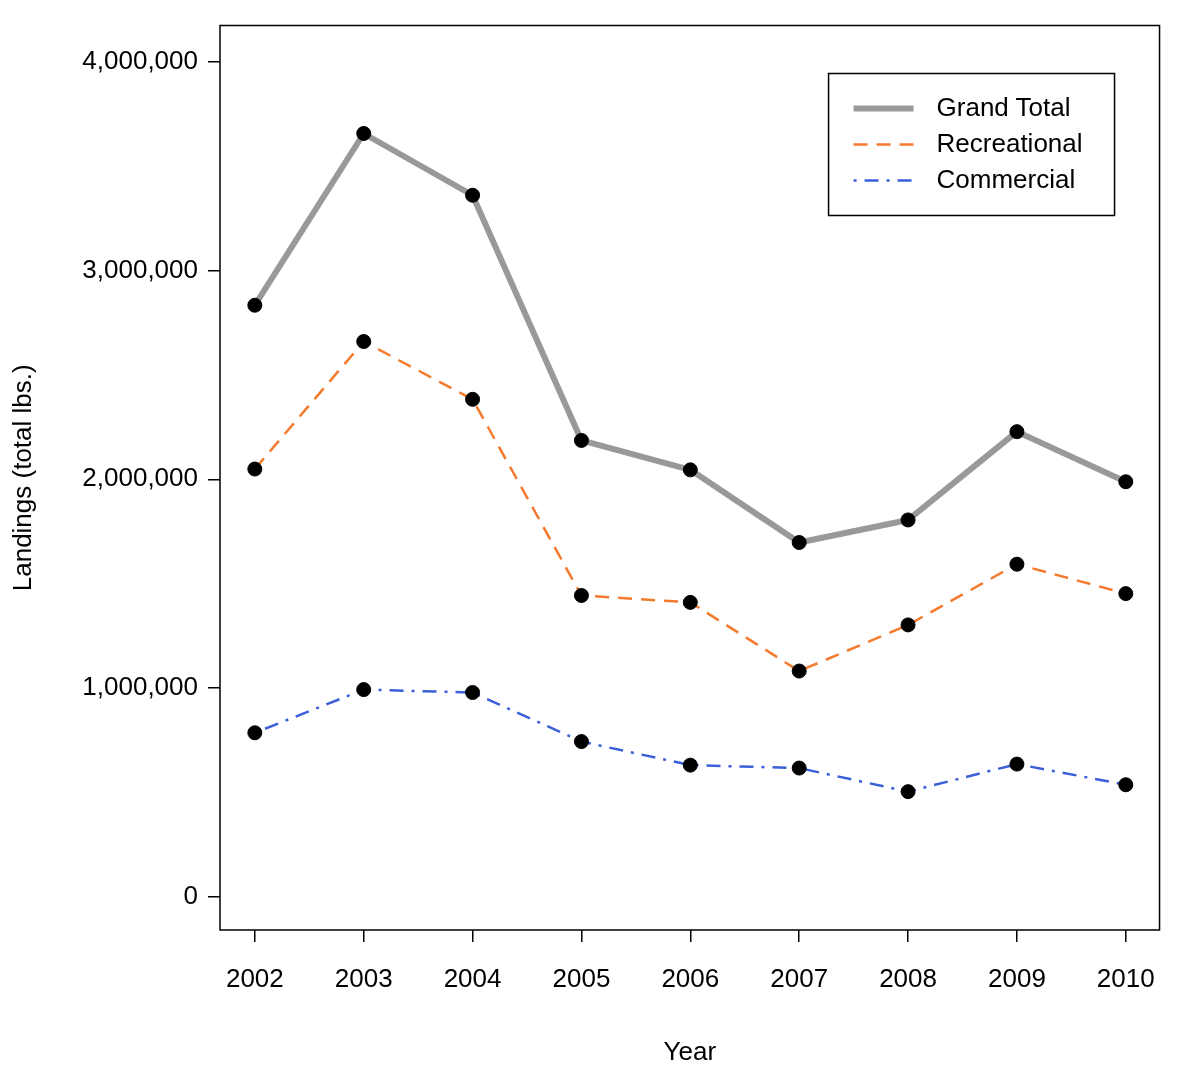 The height and width of the screenshot is (1070, 1177). What do you see at coordinates (363, 977) in the screenshot?
I see `x-tick-label: 2003` at bounding box center [363, 977].